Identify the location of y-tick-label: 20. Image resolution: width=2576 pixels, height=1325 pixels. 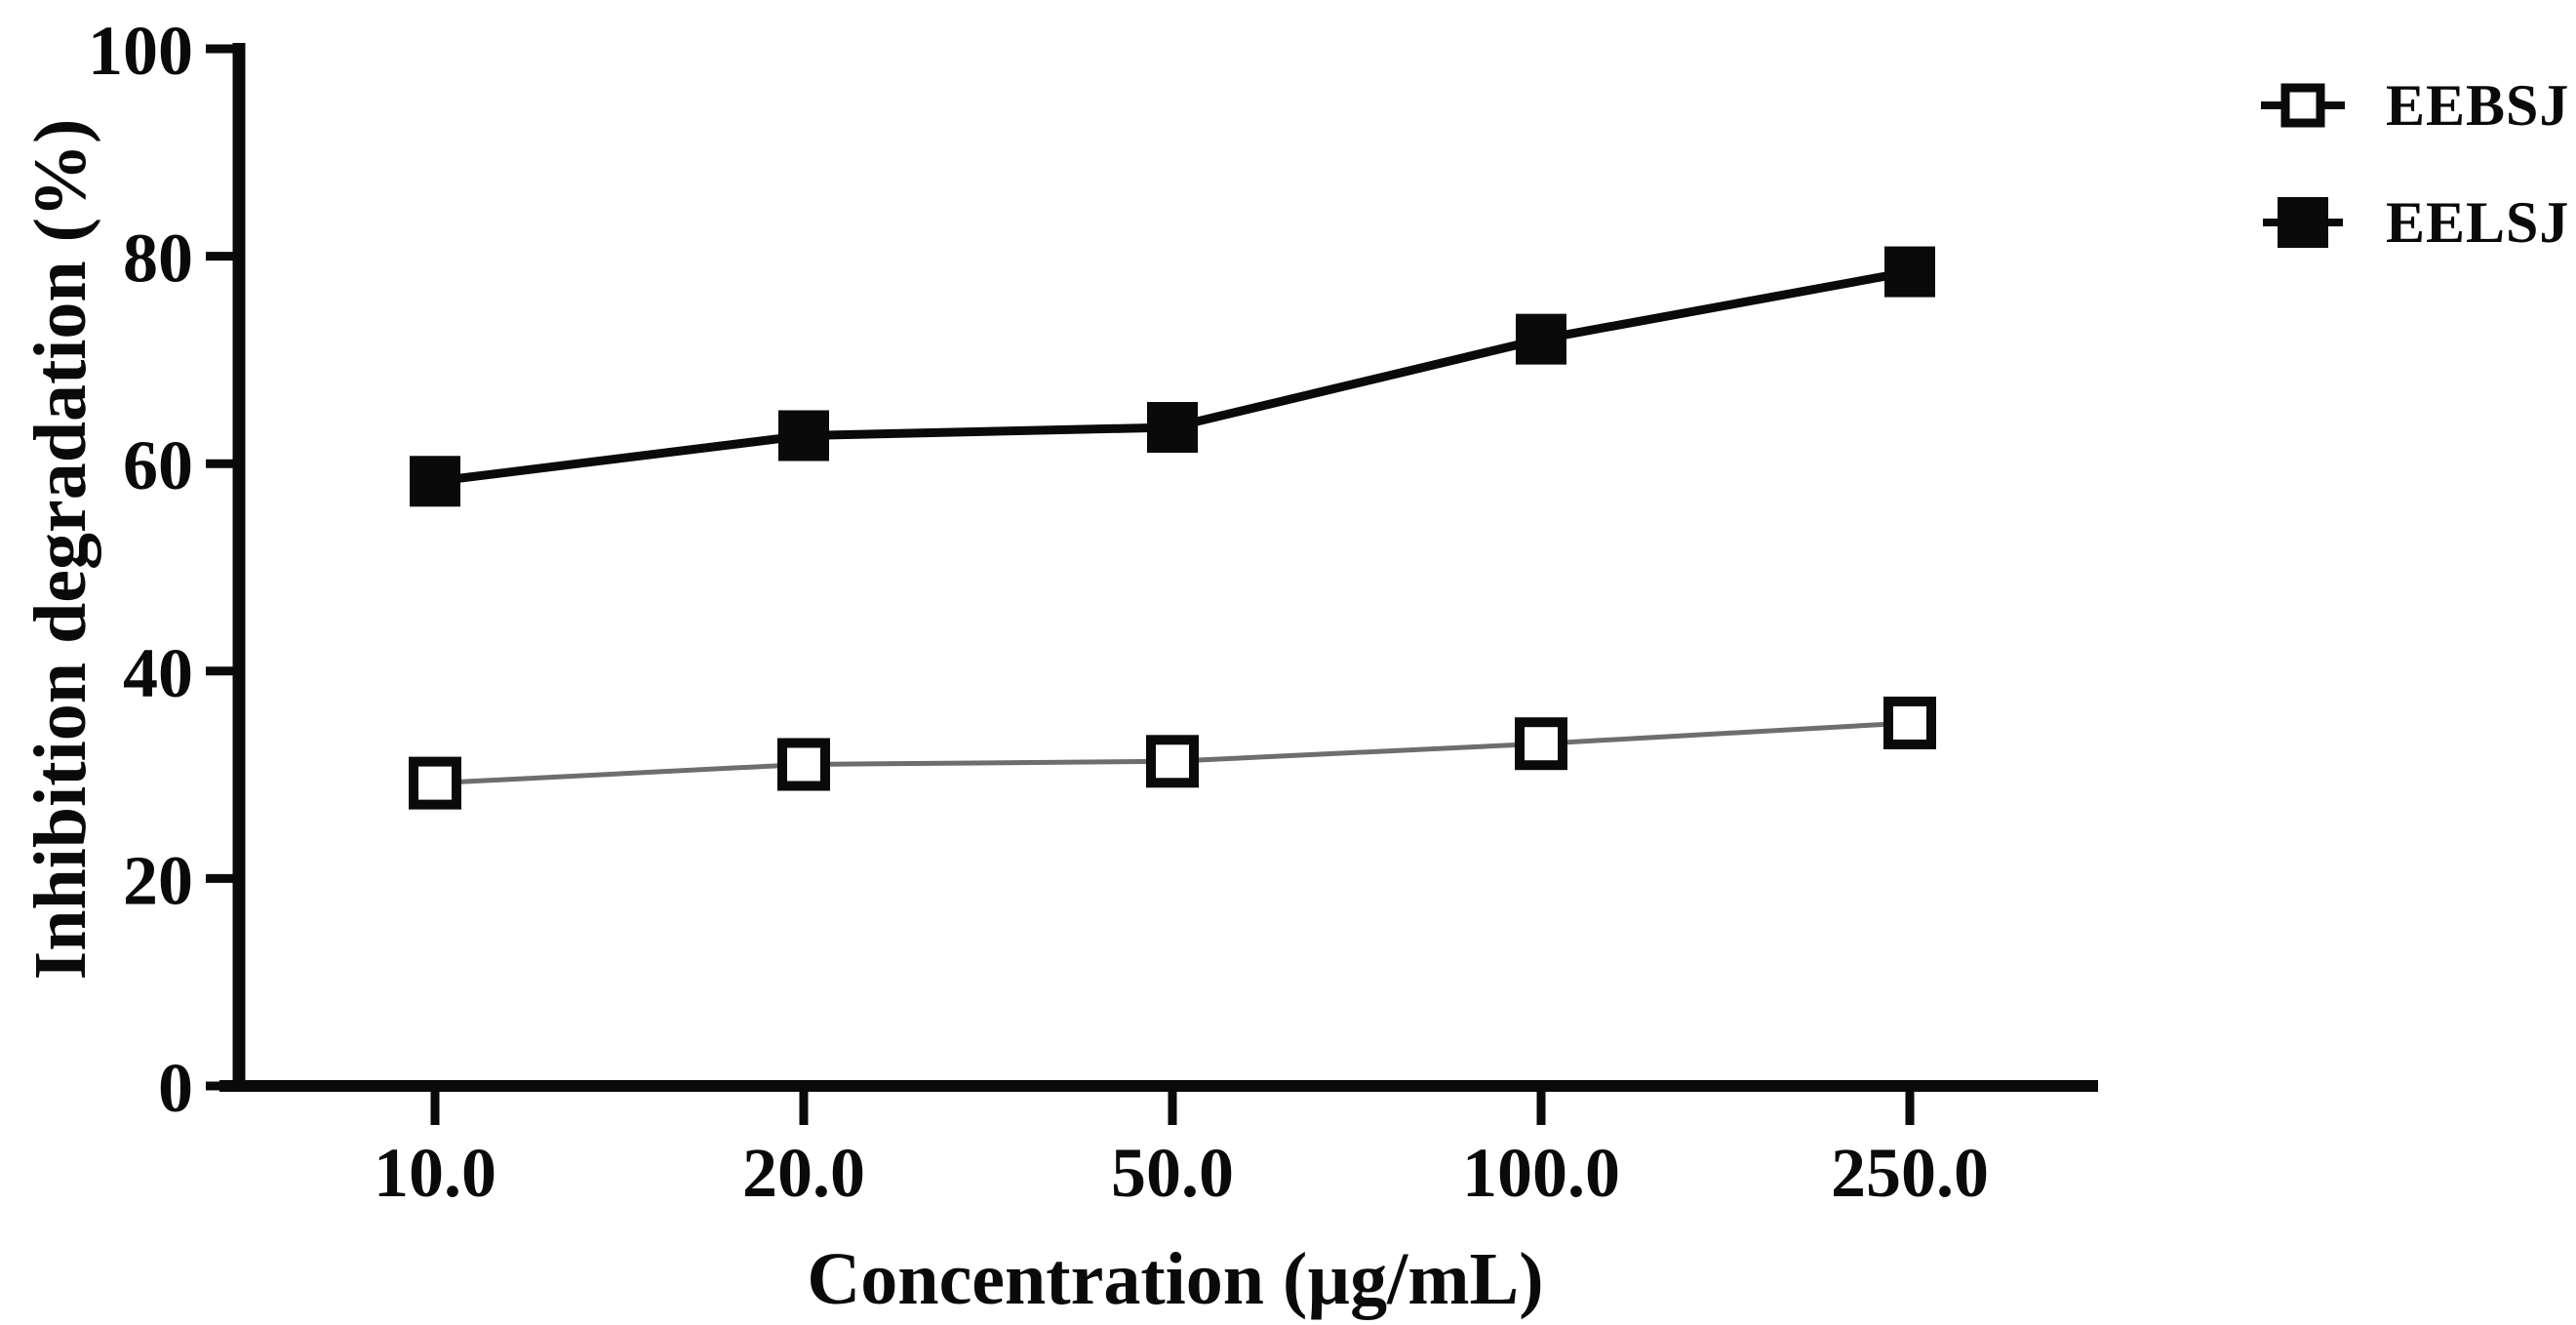
(158, 880).